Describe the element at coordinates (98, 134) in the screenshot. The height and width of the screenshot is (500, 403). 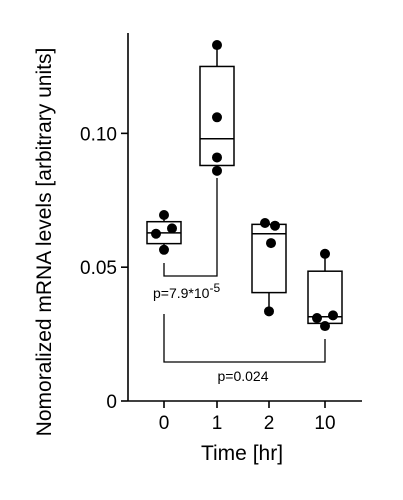
I see `y-tick-label: 0.10` at that location.